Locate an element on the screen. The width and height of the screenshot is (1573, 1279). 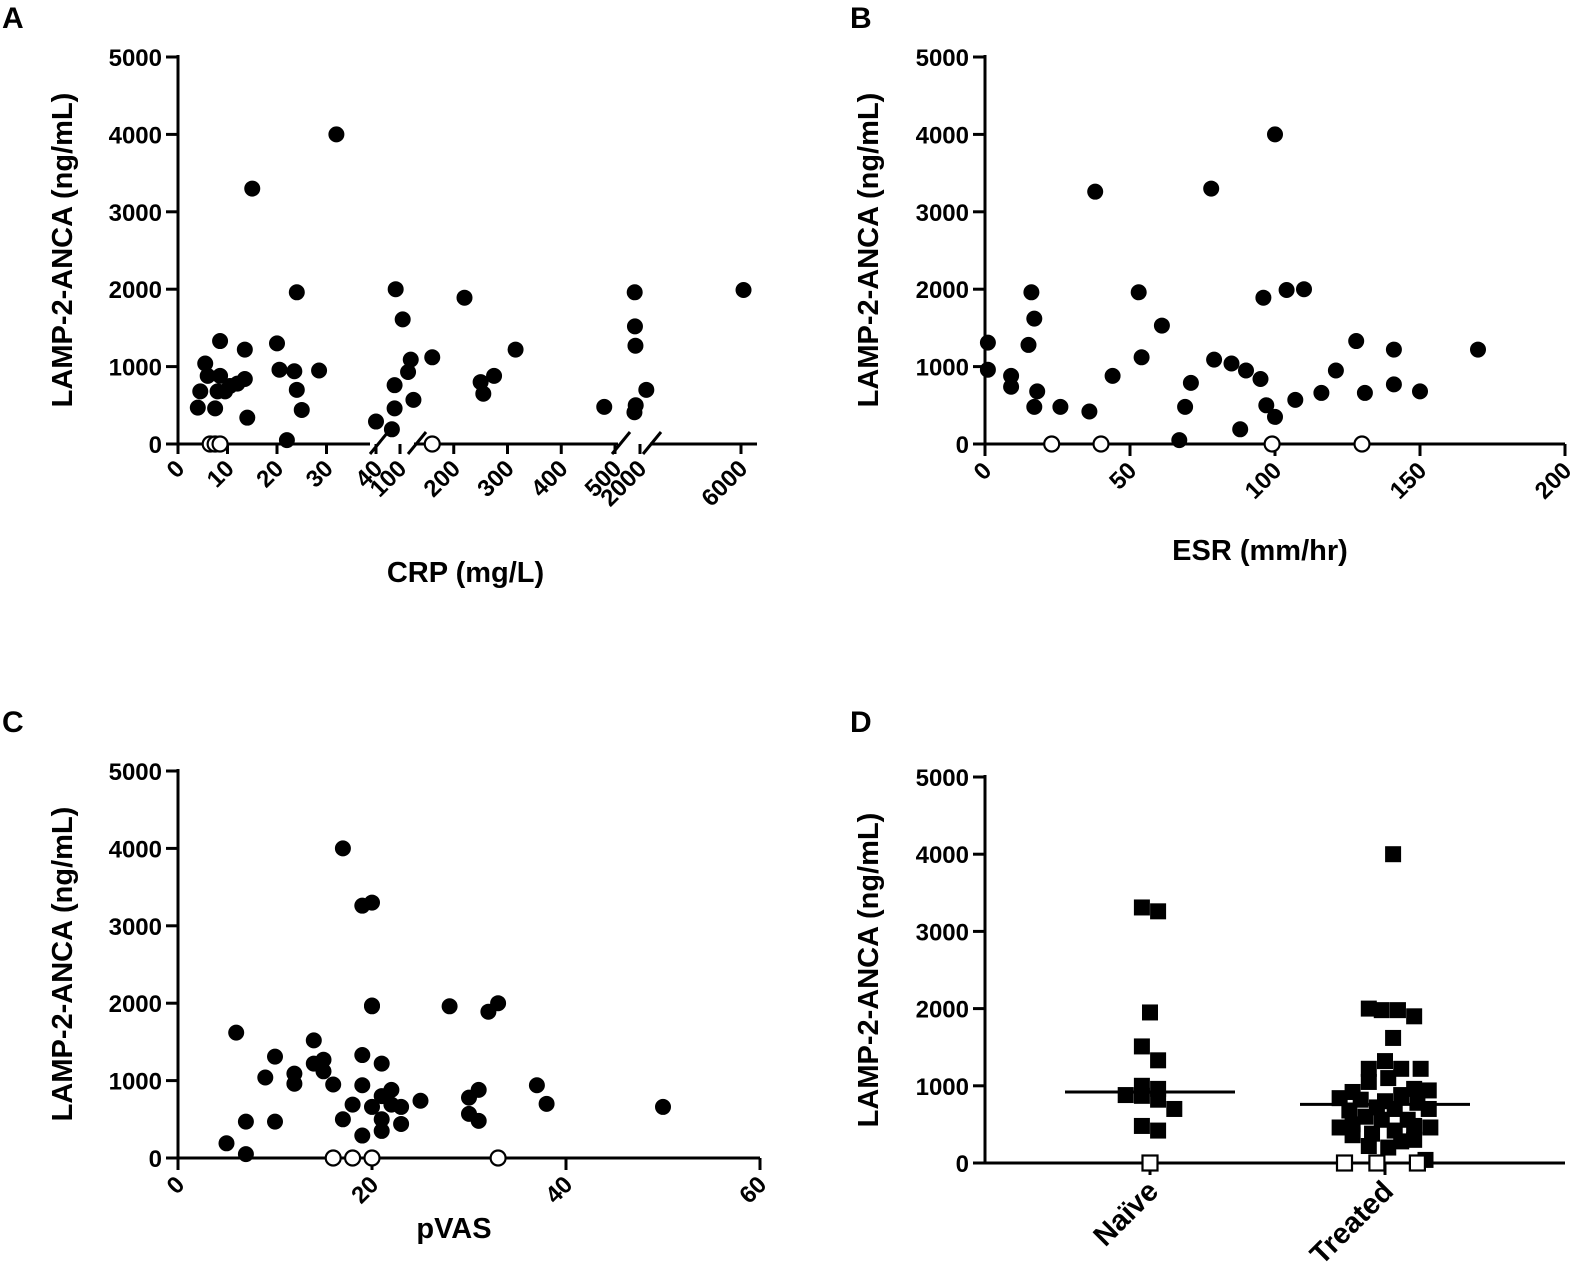
panel-label-d: D is located at coordinates (861, 722).